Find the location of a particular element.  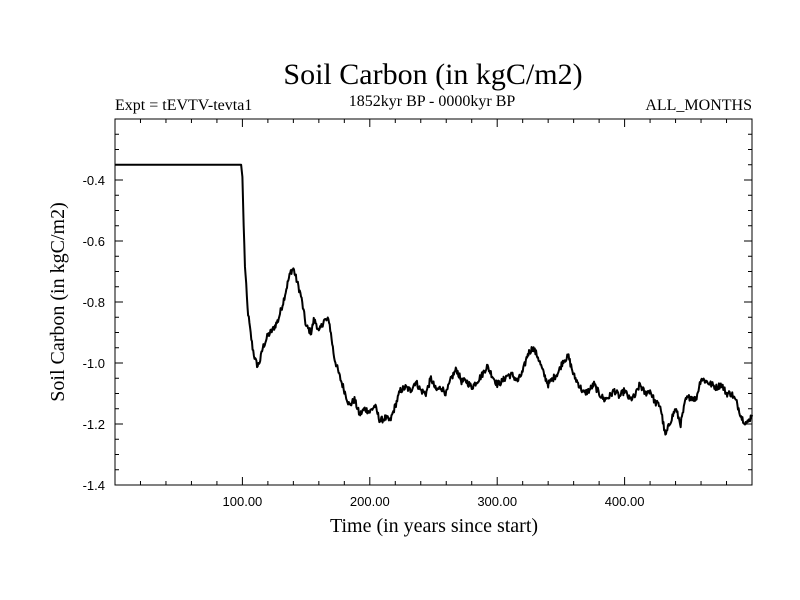

x-tick-label: 400.00 is located at coordinates (625, 501).